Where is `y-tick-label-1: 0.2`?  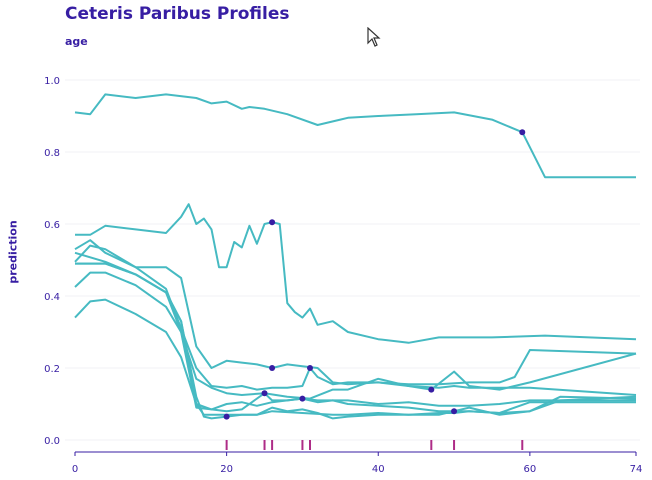 y-tick-label-1: 0.2 is located at coordinates (52, 369).